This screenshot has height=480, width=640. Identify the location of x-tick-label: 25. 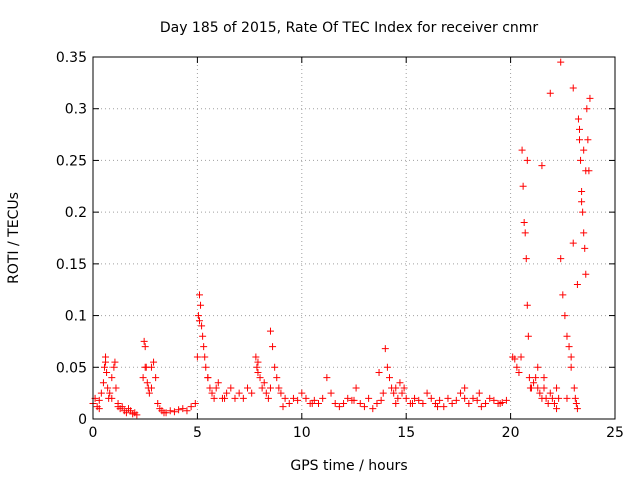
(615, 433).